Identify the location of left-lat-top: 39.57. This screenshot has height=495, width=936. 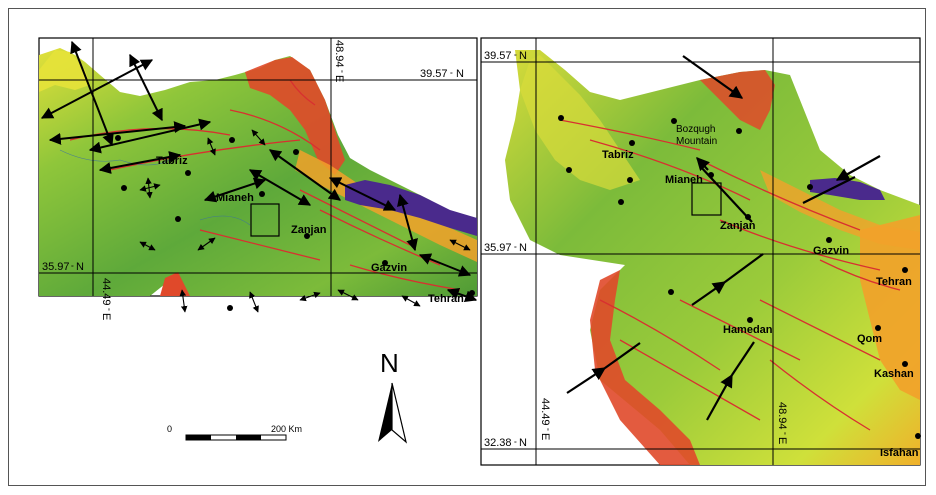
(434, 74).